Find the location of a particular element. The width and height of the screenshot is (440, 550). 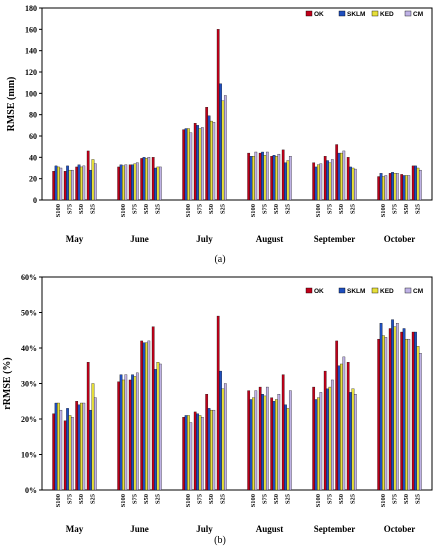

bar-ok-may-s100 is located at coordinates (54, 452).